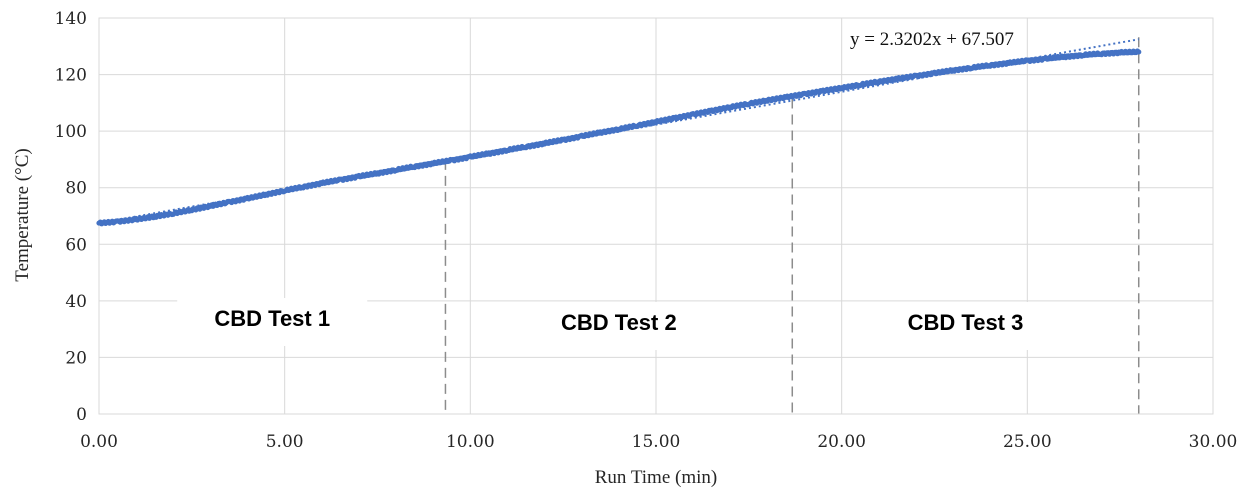  I want to click on x-tick-label: 0.00, so click(99, 442).